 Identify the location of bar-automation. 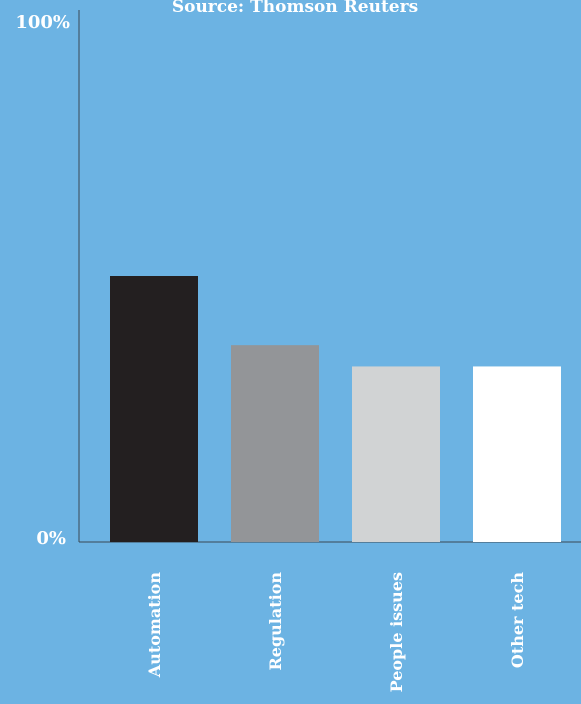
(154, 409).